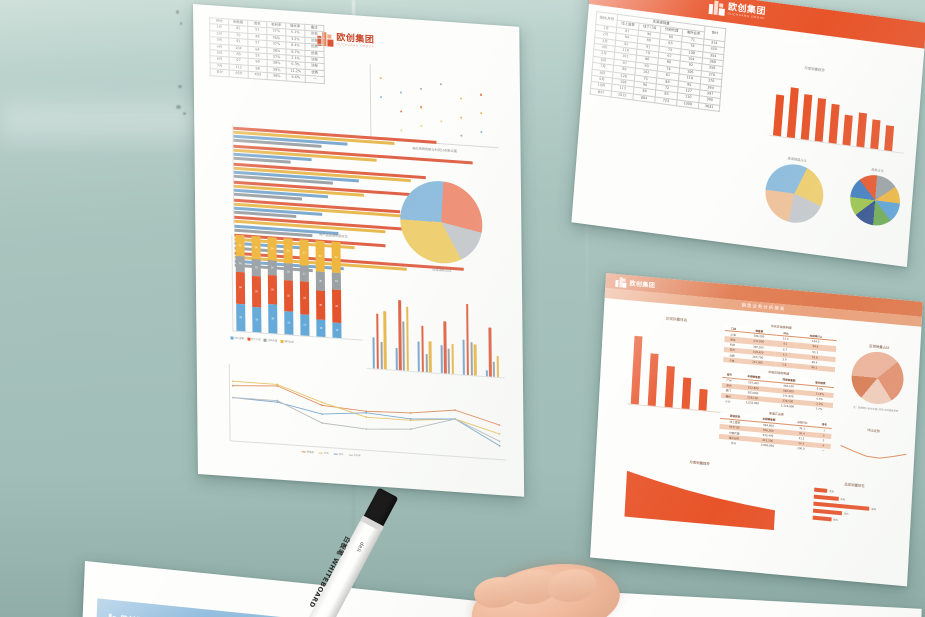 Image resolution: width=925 pixels, height=617 pixels. What do you see at coordinates (673, 368) in the screenshot?
I see `mid-right-bar-chart: 区域销量排名` at bounding box center [673, 368].